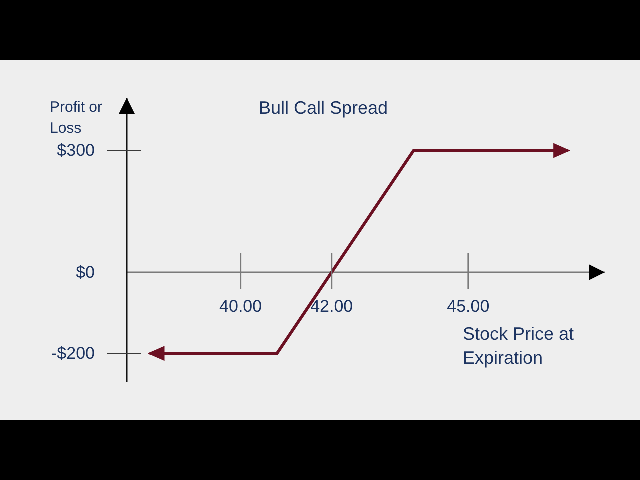 This screenshot has height=480, width=640. Describe the element at coordinates (332, 306) in the screenshot. I see `x-tick-label: 42.00` at that location.